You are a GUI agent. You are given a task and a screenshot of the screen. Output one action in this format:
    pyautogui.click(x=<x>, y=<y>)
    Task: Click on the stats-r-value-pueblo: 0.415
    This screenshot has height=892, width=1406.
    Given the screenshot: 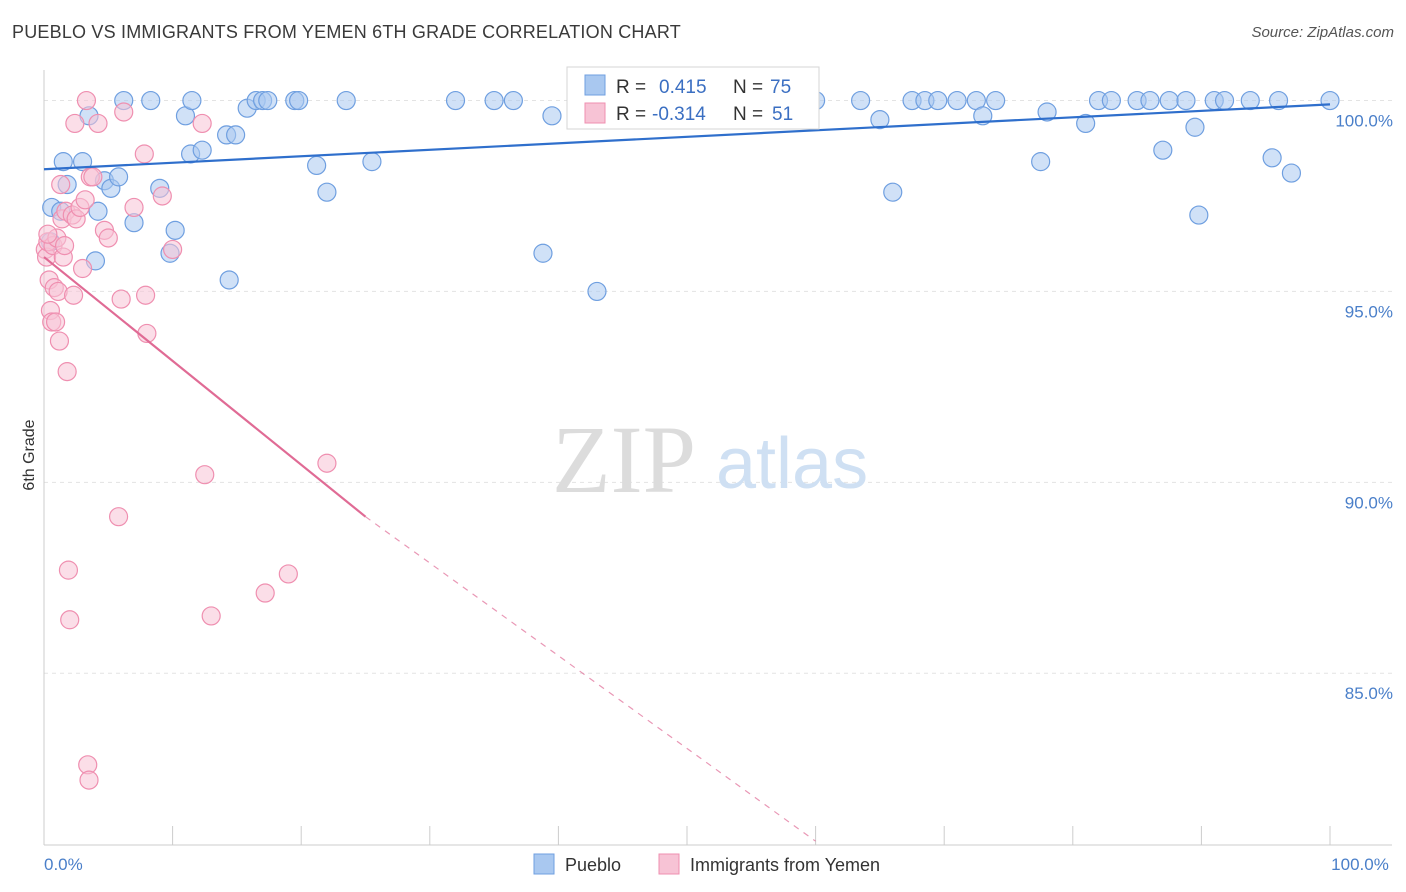 What is the action you would take?
    pyautogui.click(x=683, y=87)
    